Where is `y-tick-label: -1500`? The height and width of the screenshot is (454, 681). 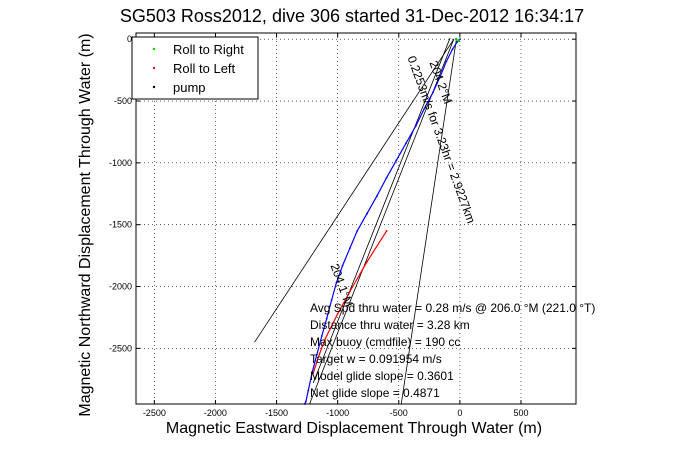
y-tick-label: -1500 is located at coordinates (120, 225).